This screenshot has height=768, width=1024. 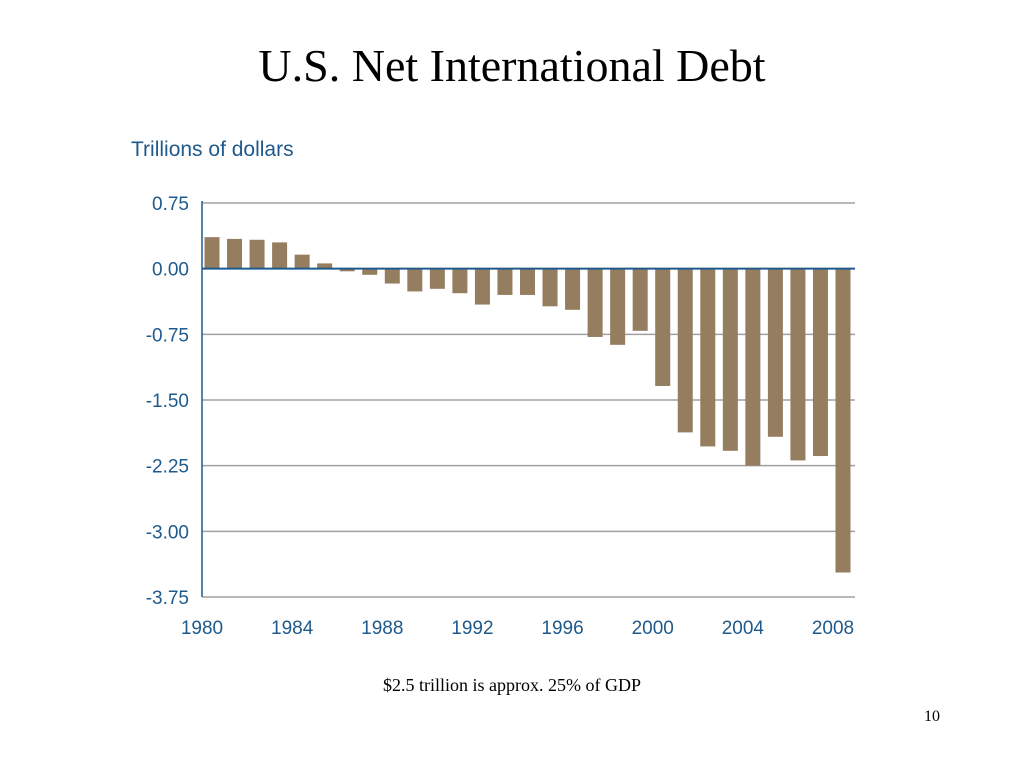 What do you see at coordinates (618, 306) in the screenshot?
I see `bar-1998` at bounding box center [618, 306].